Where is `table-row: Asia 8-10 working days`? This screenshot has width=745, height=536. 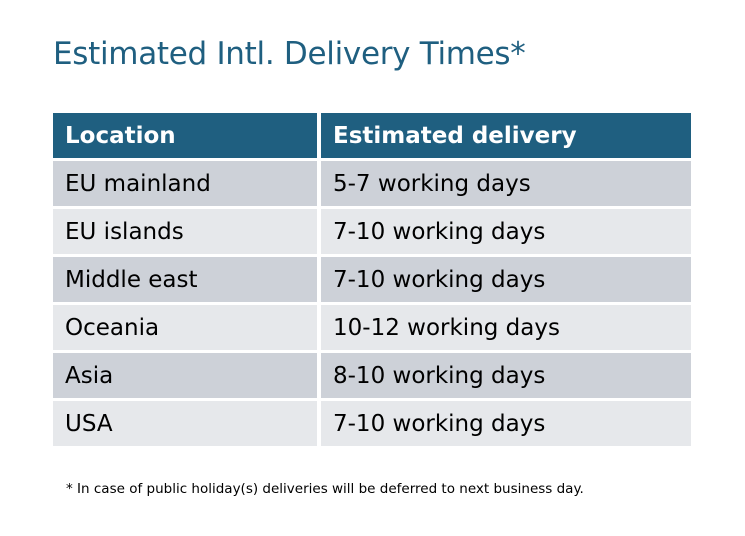
table-row: Asia 8-10 working days is located at coordinates (372, 377).